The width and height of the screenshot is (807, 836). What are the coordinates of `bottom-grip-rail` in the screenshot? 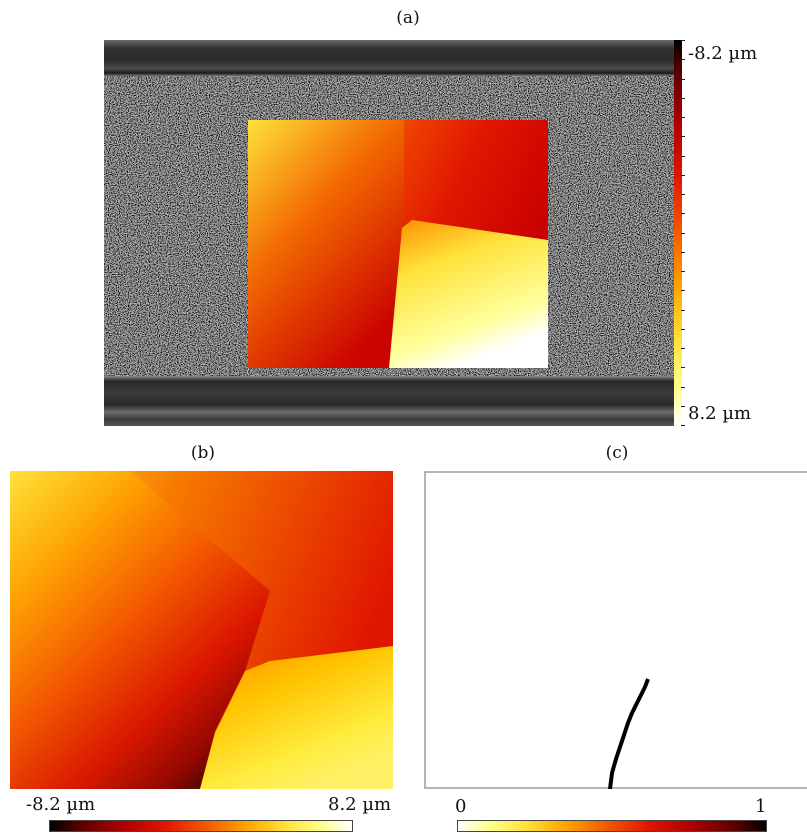 It's located at (389, 401).